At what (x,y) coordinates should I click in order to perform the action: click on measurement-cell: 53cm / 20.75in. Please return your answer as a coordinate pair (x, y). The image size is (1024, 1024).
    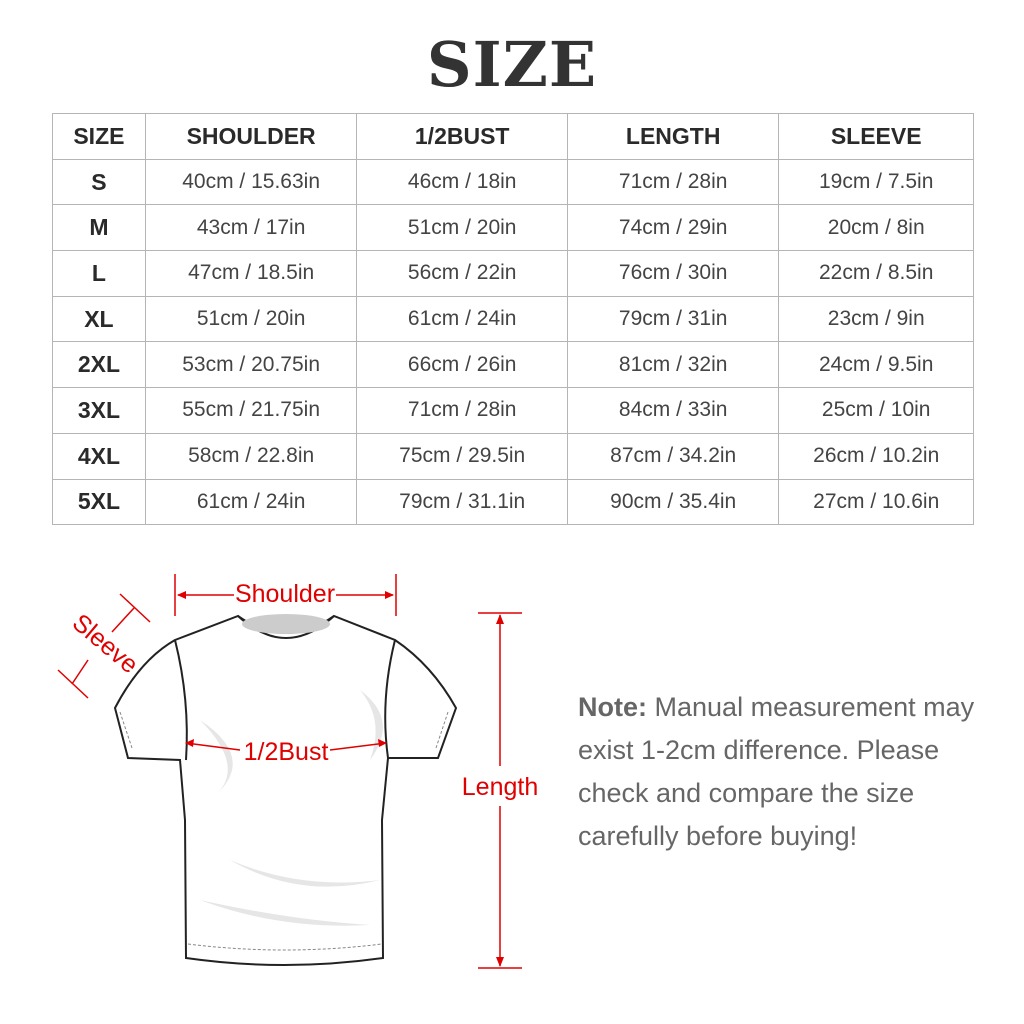
    Looking at the image, I should click on (251, 365).